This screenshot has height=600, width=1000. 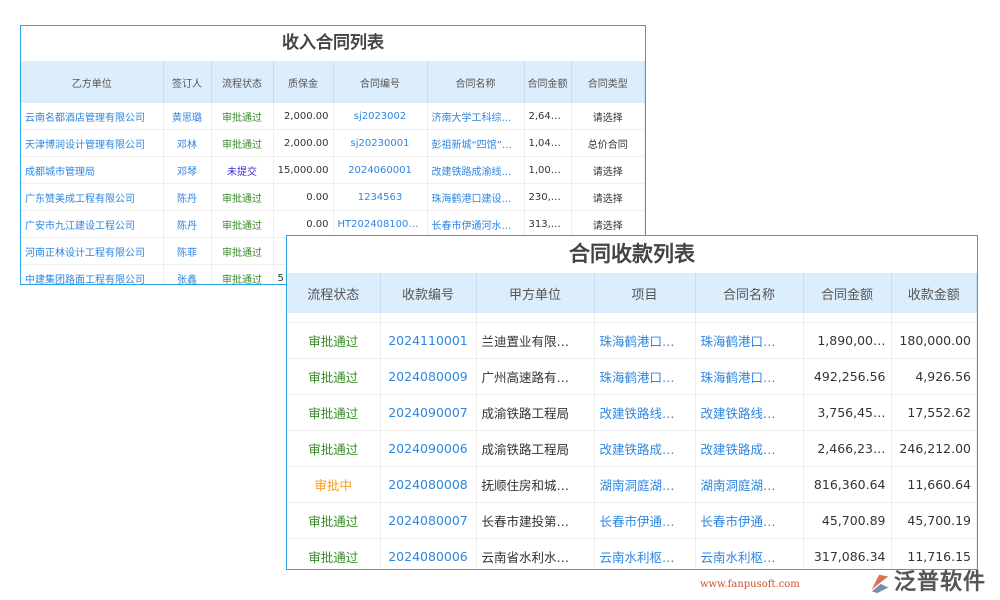 I want to click on receipt-amount-cell: 45,700.19, so click(x=934, y=520).